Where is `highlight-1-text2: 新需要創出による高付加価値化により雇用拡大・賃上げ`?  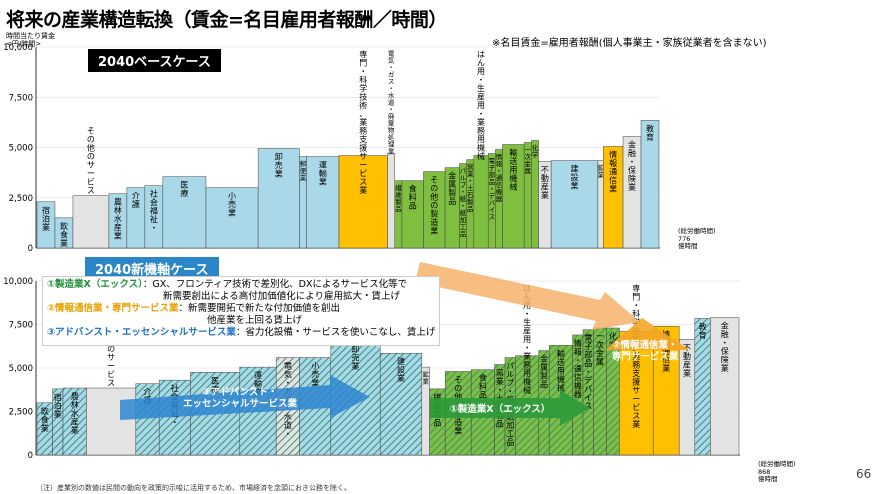
highlight-1-text2: 新需要創出による高付加価値化により雇用拡大・賃上げ is located at coordinates (282, 296).